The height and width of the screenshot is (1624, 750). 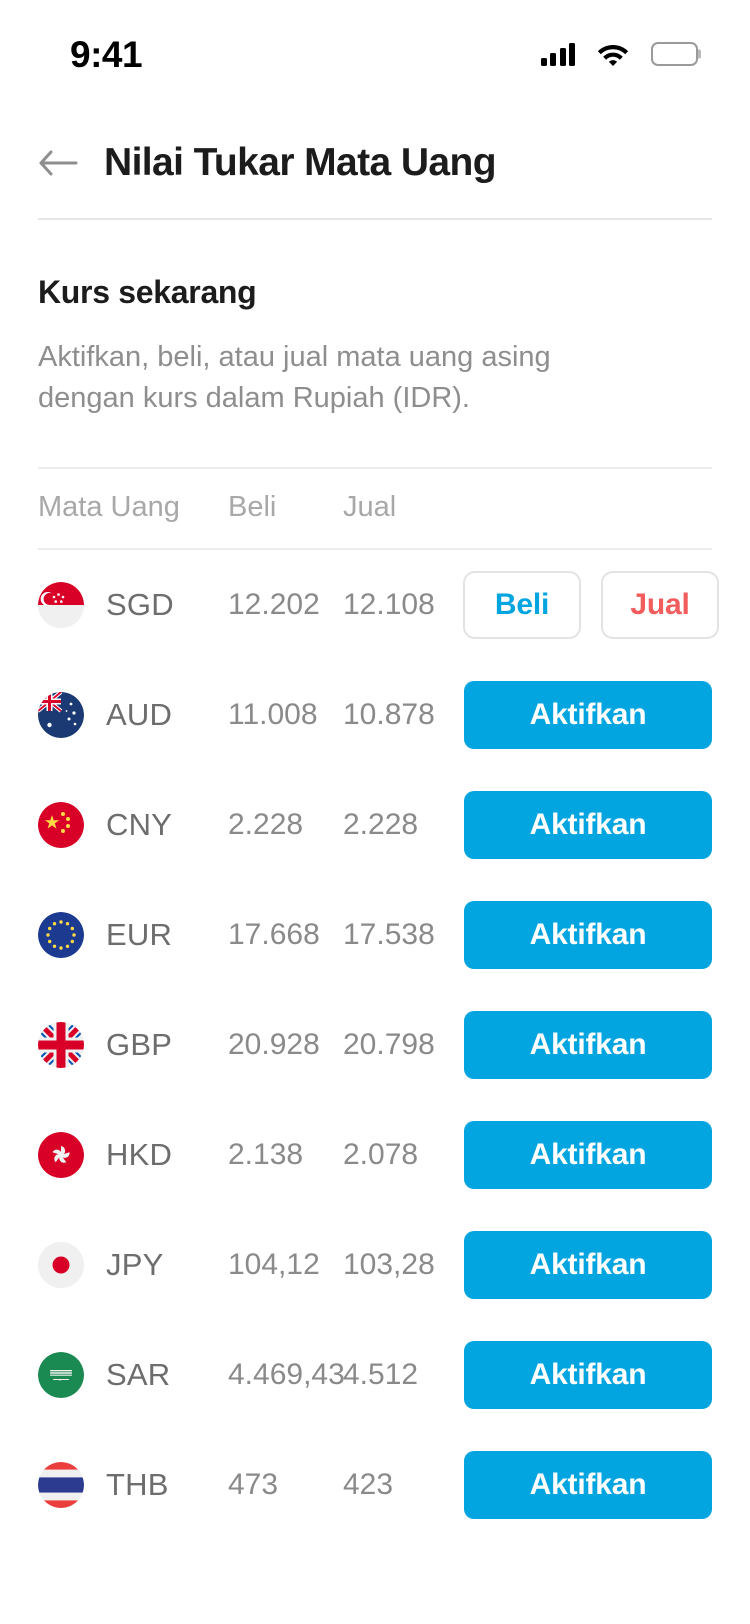 What do you see at coordinates (286, 1375) in the screenshot?
I see `buy-rate: 4.469,43` at bounding box center [286, 1375].